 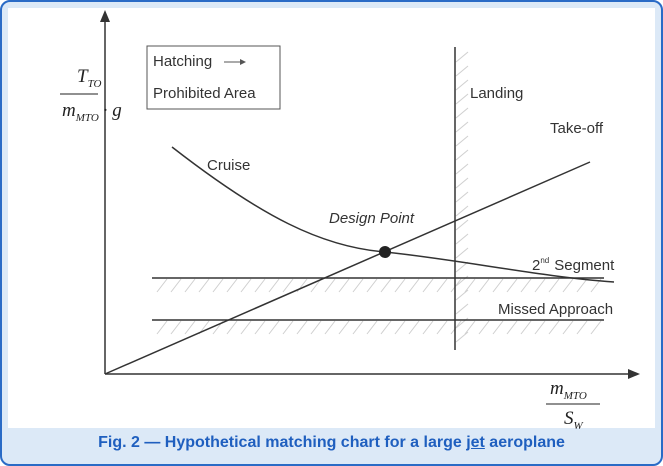 What do you see at coordinates (228, 165) in the screenshot?
I see `cruise-label: Cruise` at bounding box center [228, 165].